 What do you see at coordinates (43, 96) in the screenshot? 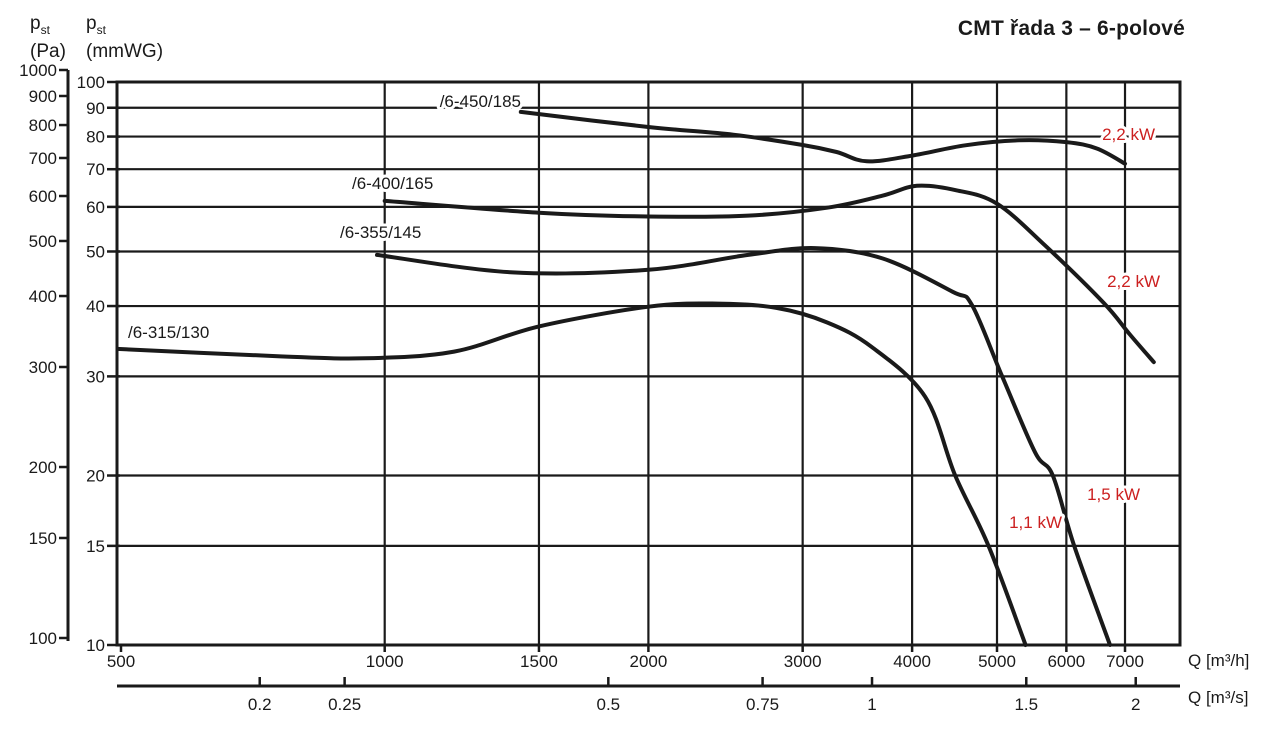
I see `pa-tick-label: 900` at bounding box center [43, 96].